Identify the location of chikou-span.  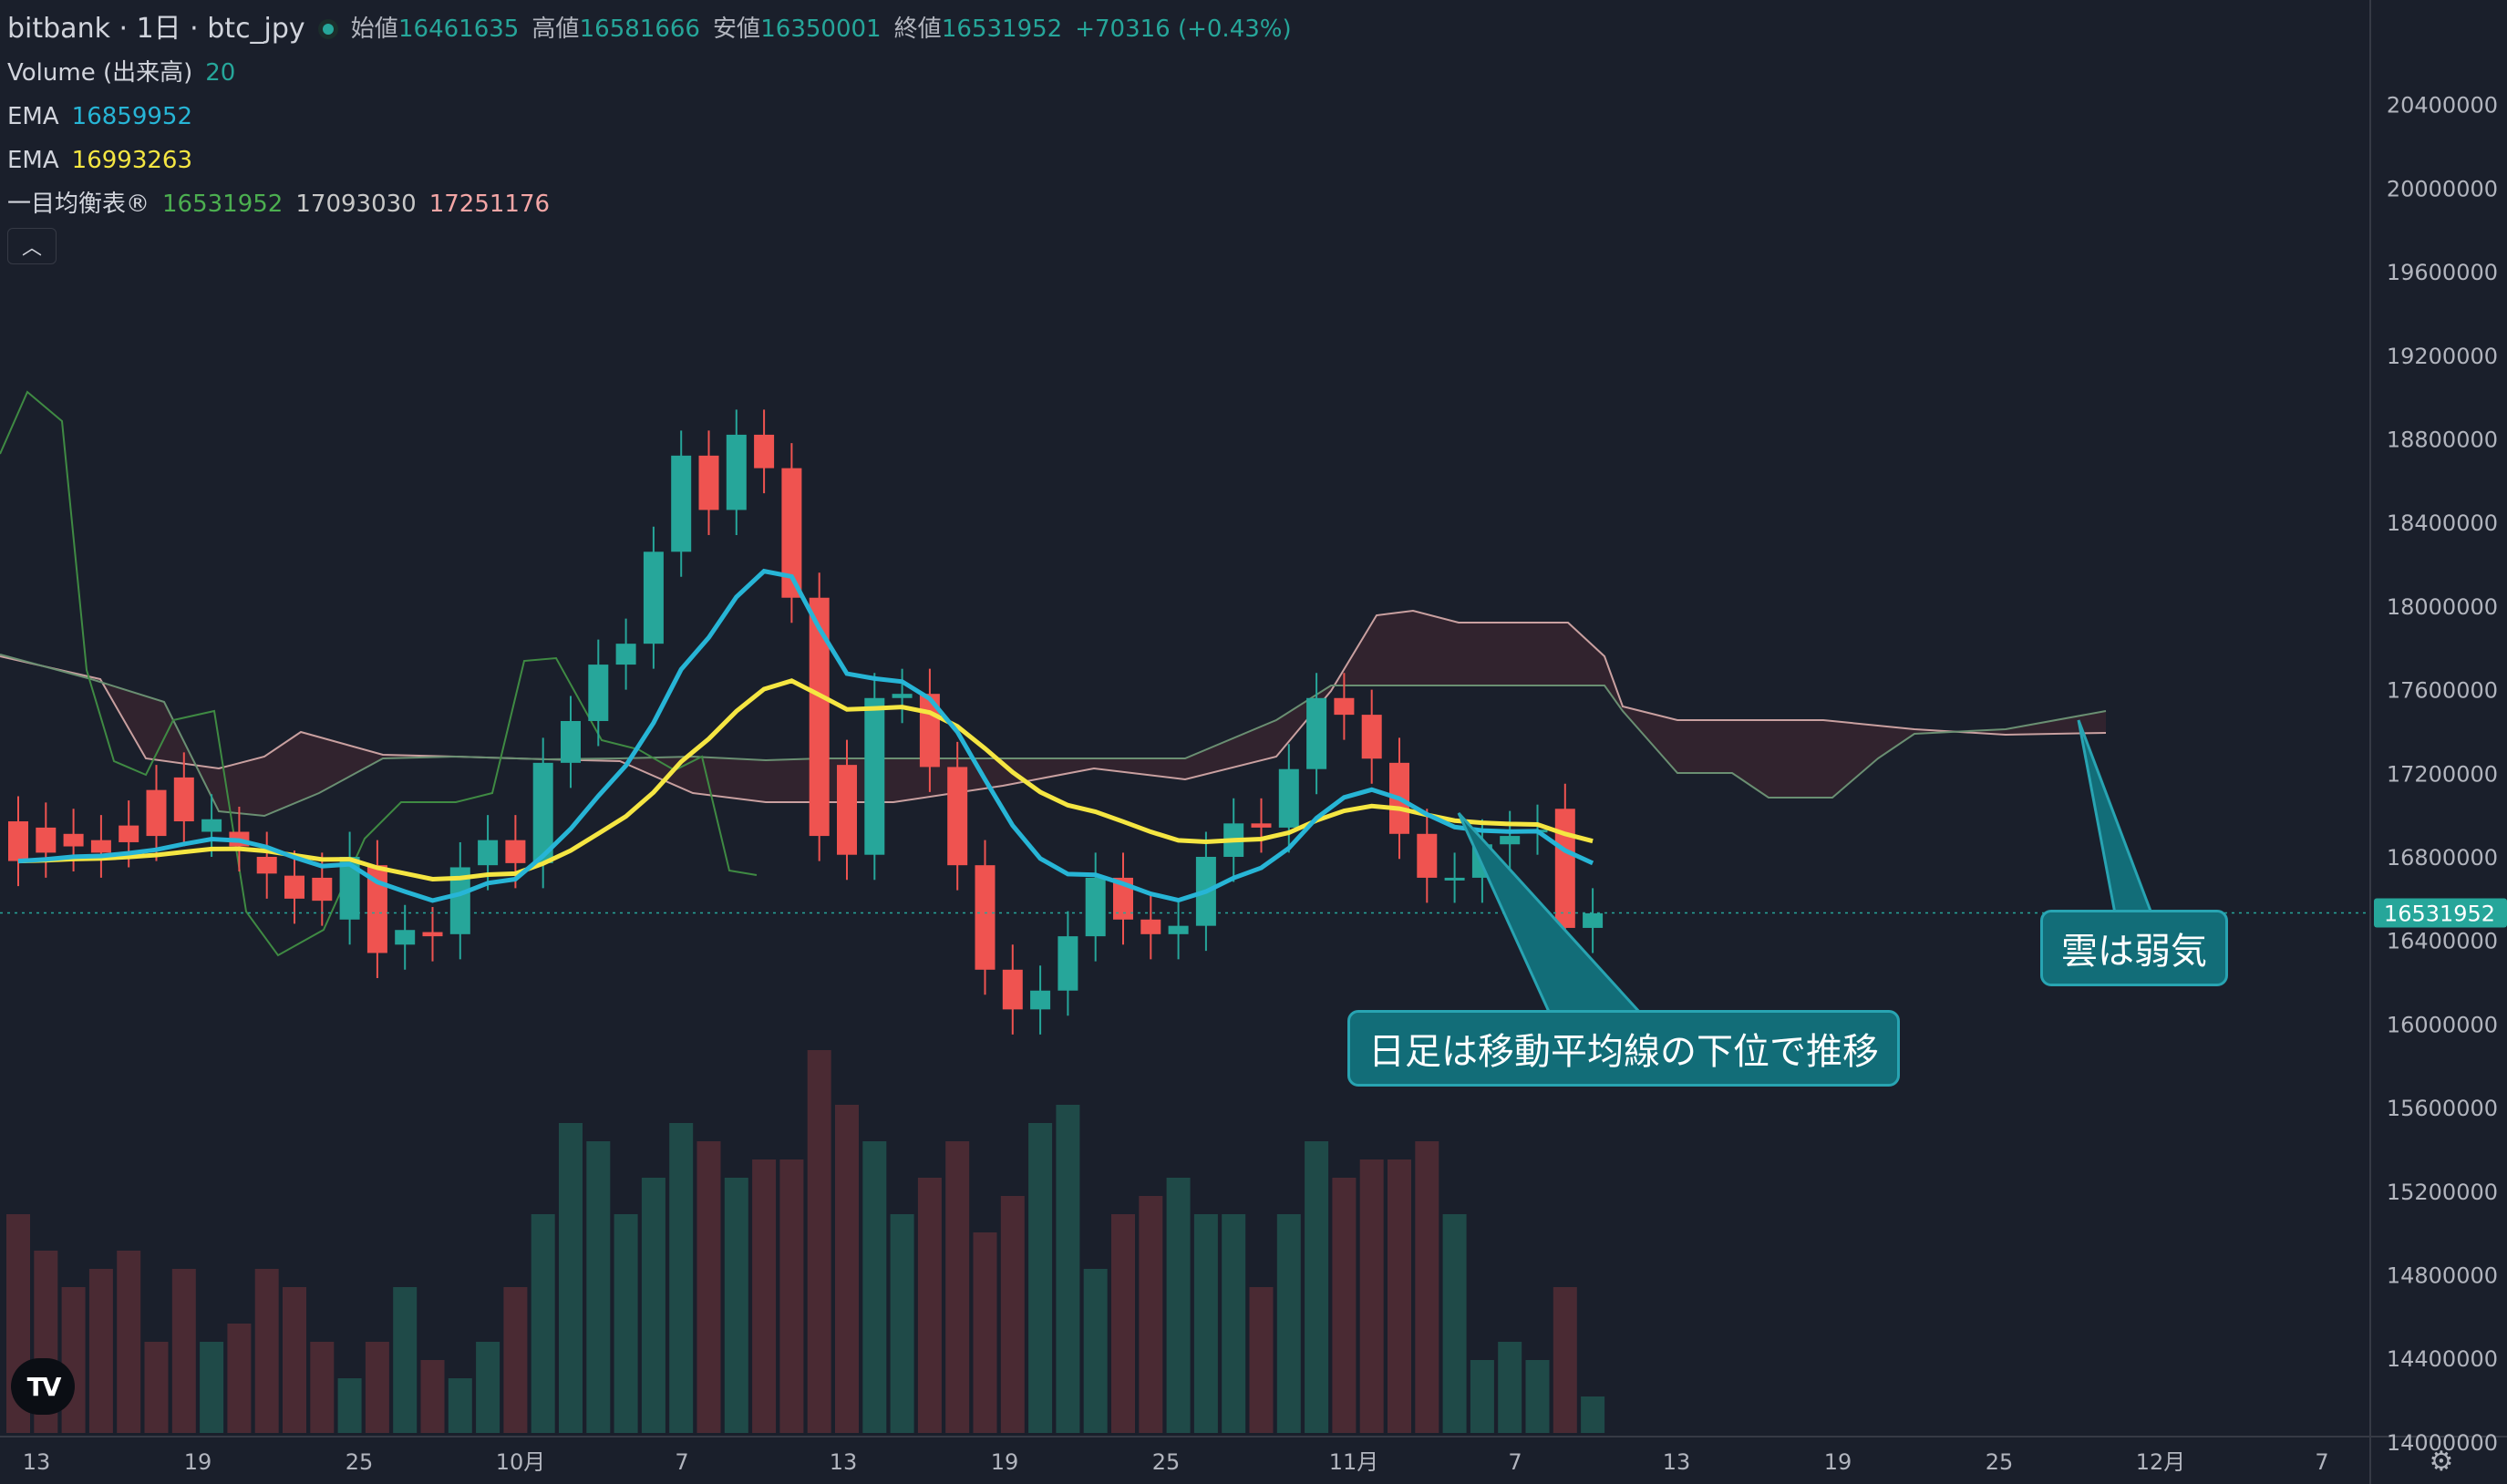
(379, 673).